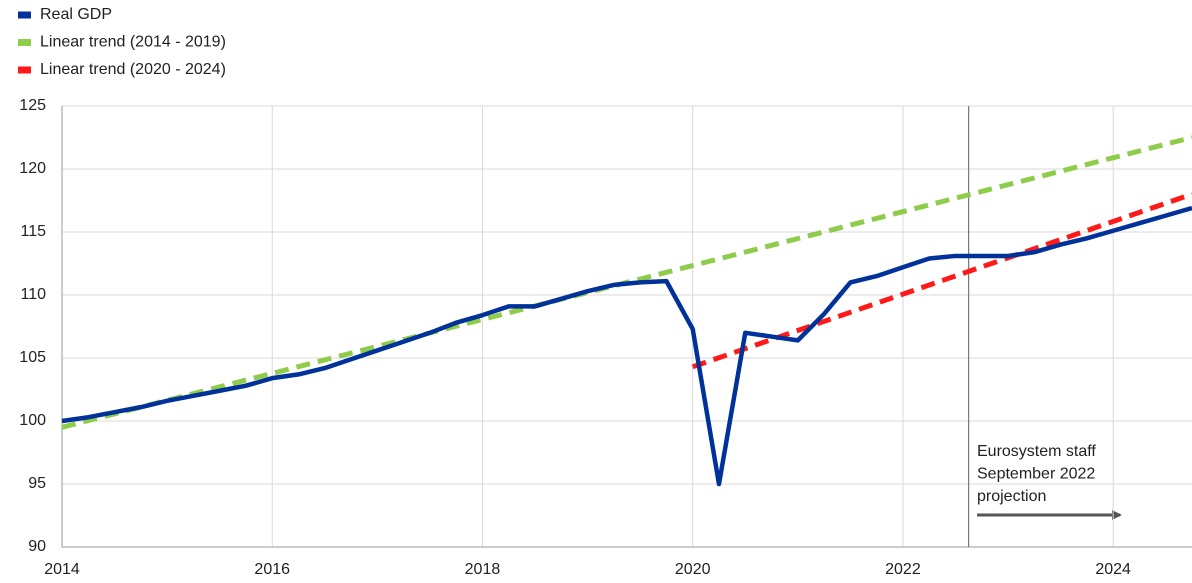 The image size is (1192, 583). Describe the element at coordinates (32, 357) in the screenshot. I see `y-tick-label: 105` at that location.